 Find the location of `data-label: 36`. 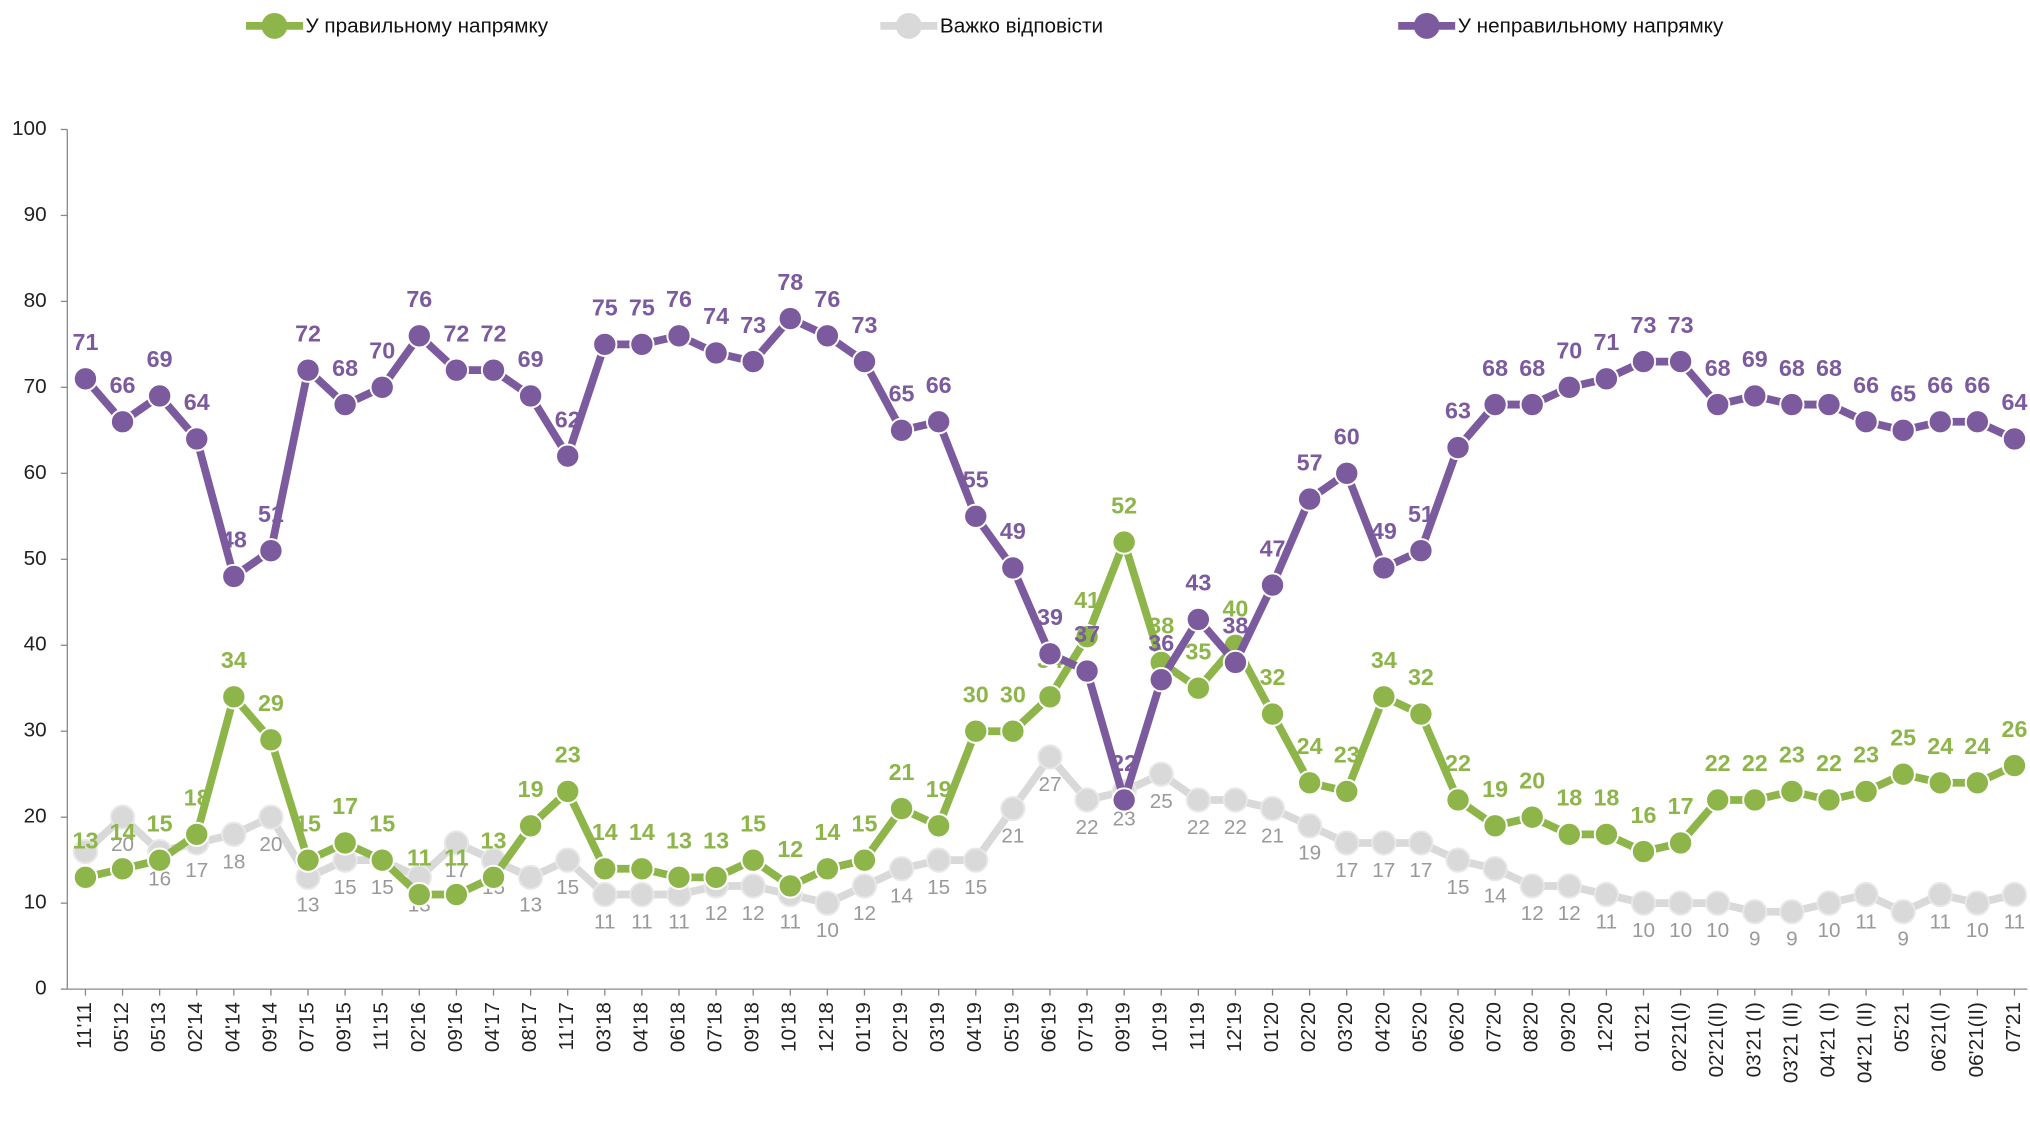

data-label: 36 is located at coordinates (1161, 643).